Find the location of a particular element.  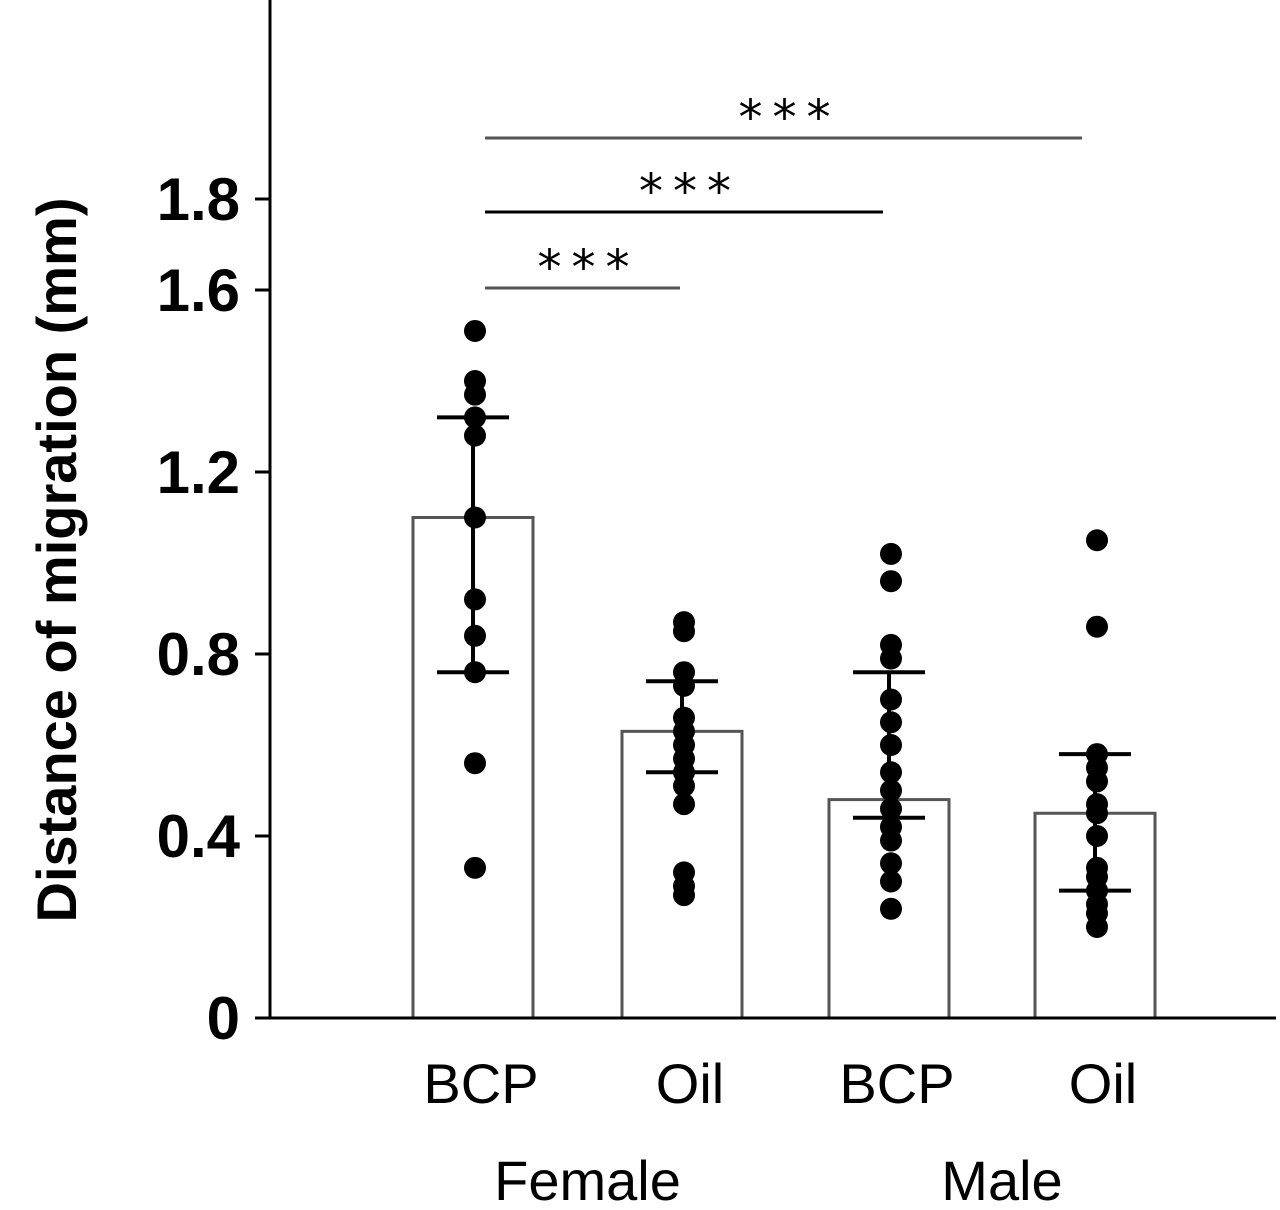

y-tick-label: 0 is located at coordinates (223, 1018).